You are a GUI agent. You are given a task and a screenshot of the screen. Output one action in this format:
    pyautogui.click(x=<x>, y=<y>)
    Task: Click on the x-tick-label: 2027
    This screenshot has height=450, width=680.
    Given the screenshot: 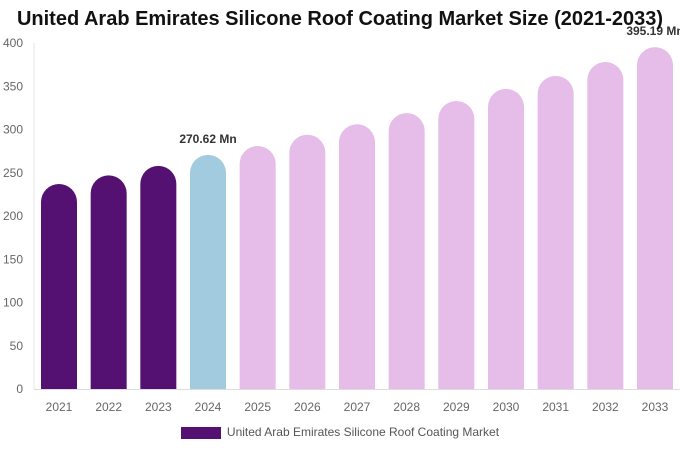 What is the action you would take?
    pyautogui.click(x=357, y=407)
    